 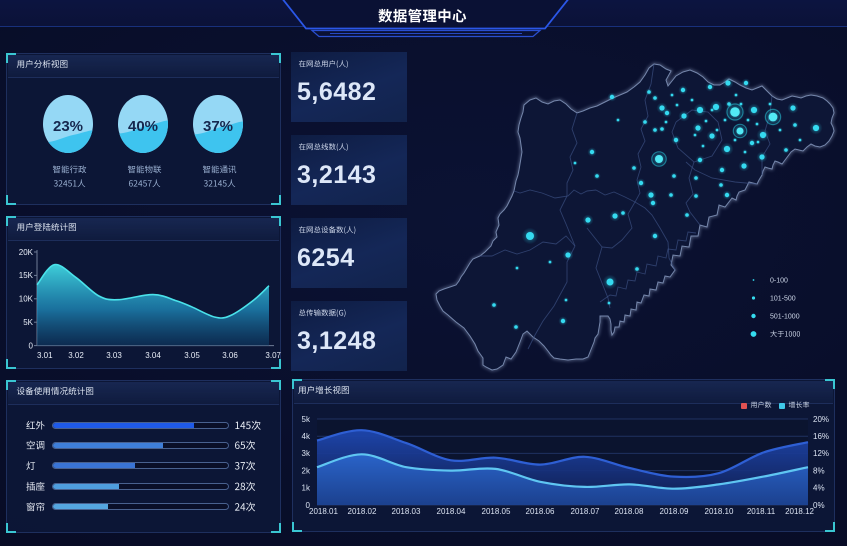 What do you see at coordinates (336, 175) in the screenshot?
I see `svg-text: 3,2143` at bounding box center [336, 175].